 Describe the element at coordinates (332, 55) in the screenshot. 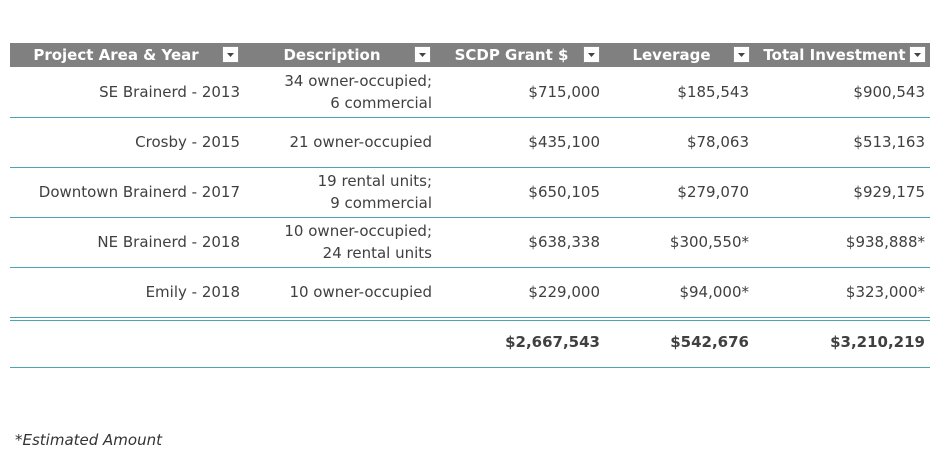

I see `column-header: Description` at that location.